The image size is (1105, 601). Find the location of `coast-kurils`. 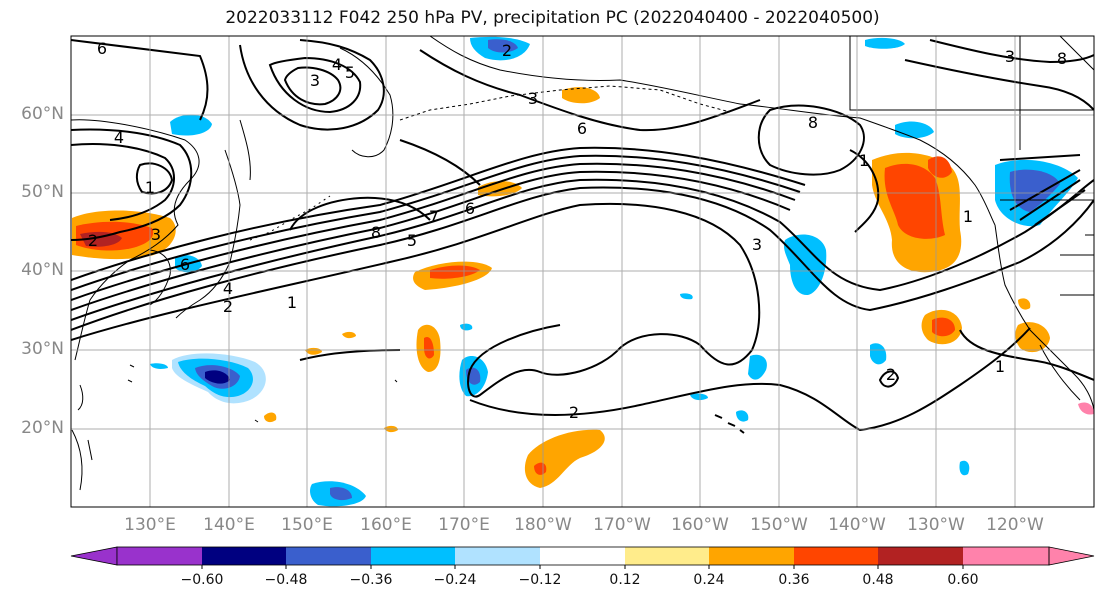

coast-kurils is located at coordinates (290, 218).